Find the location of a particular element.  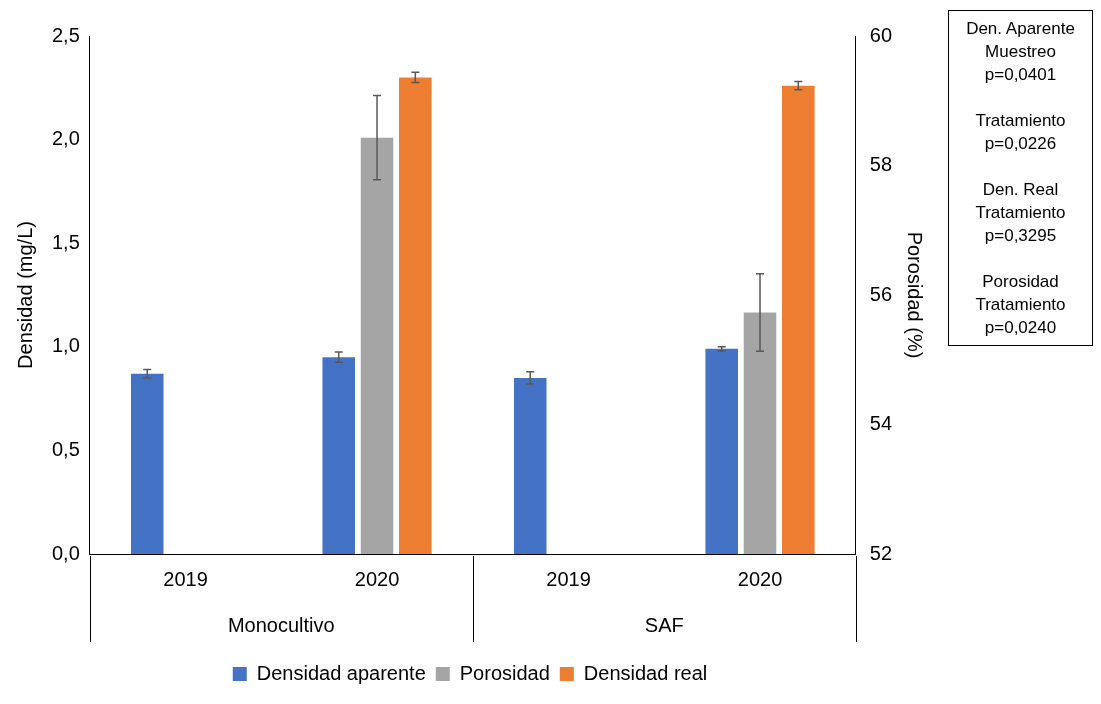

y-tick-label: 2,5 is located at coordinates (65, 34).